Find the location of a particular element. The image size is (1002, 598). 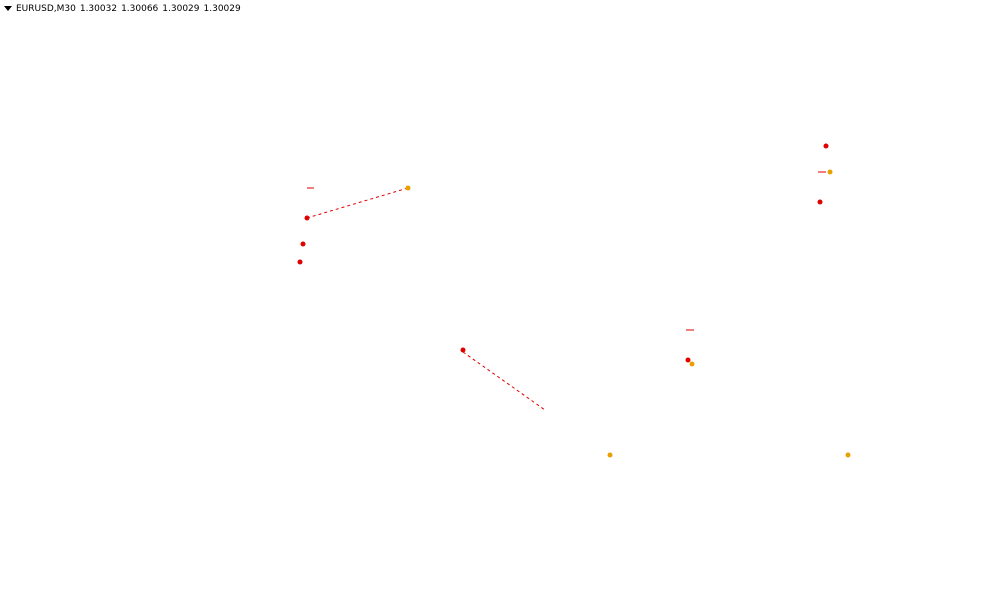

header-open: 1.30032 is located at coordinates (98, 9).